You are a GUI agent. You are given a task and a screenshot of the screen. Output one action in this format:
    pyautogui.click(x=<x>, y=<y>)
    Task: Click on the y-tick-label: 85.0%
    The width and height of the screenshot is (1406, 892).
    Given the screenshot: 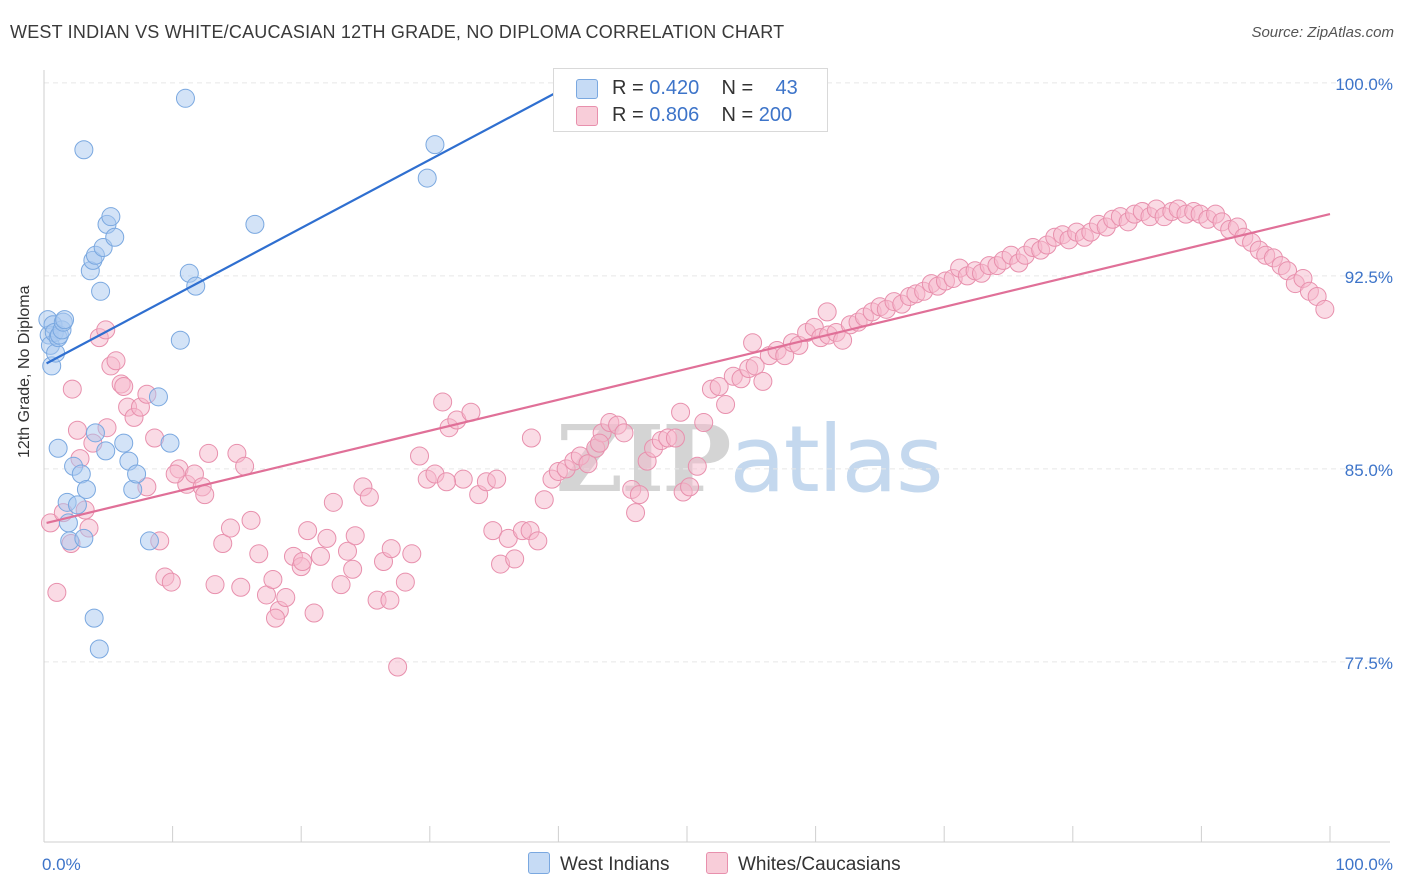 What is the action you would take?
    pyautogui.click(x=1369, y=470)
    